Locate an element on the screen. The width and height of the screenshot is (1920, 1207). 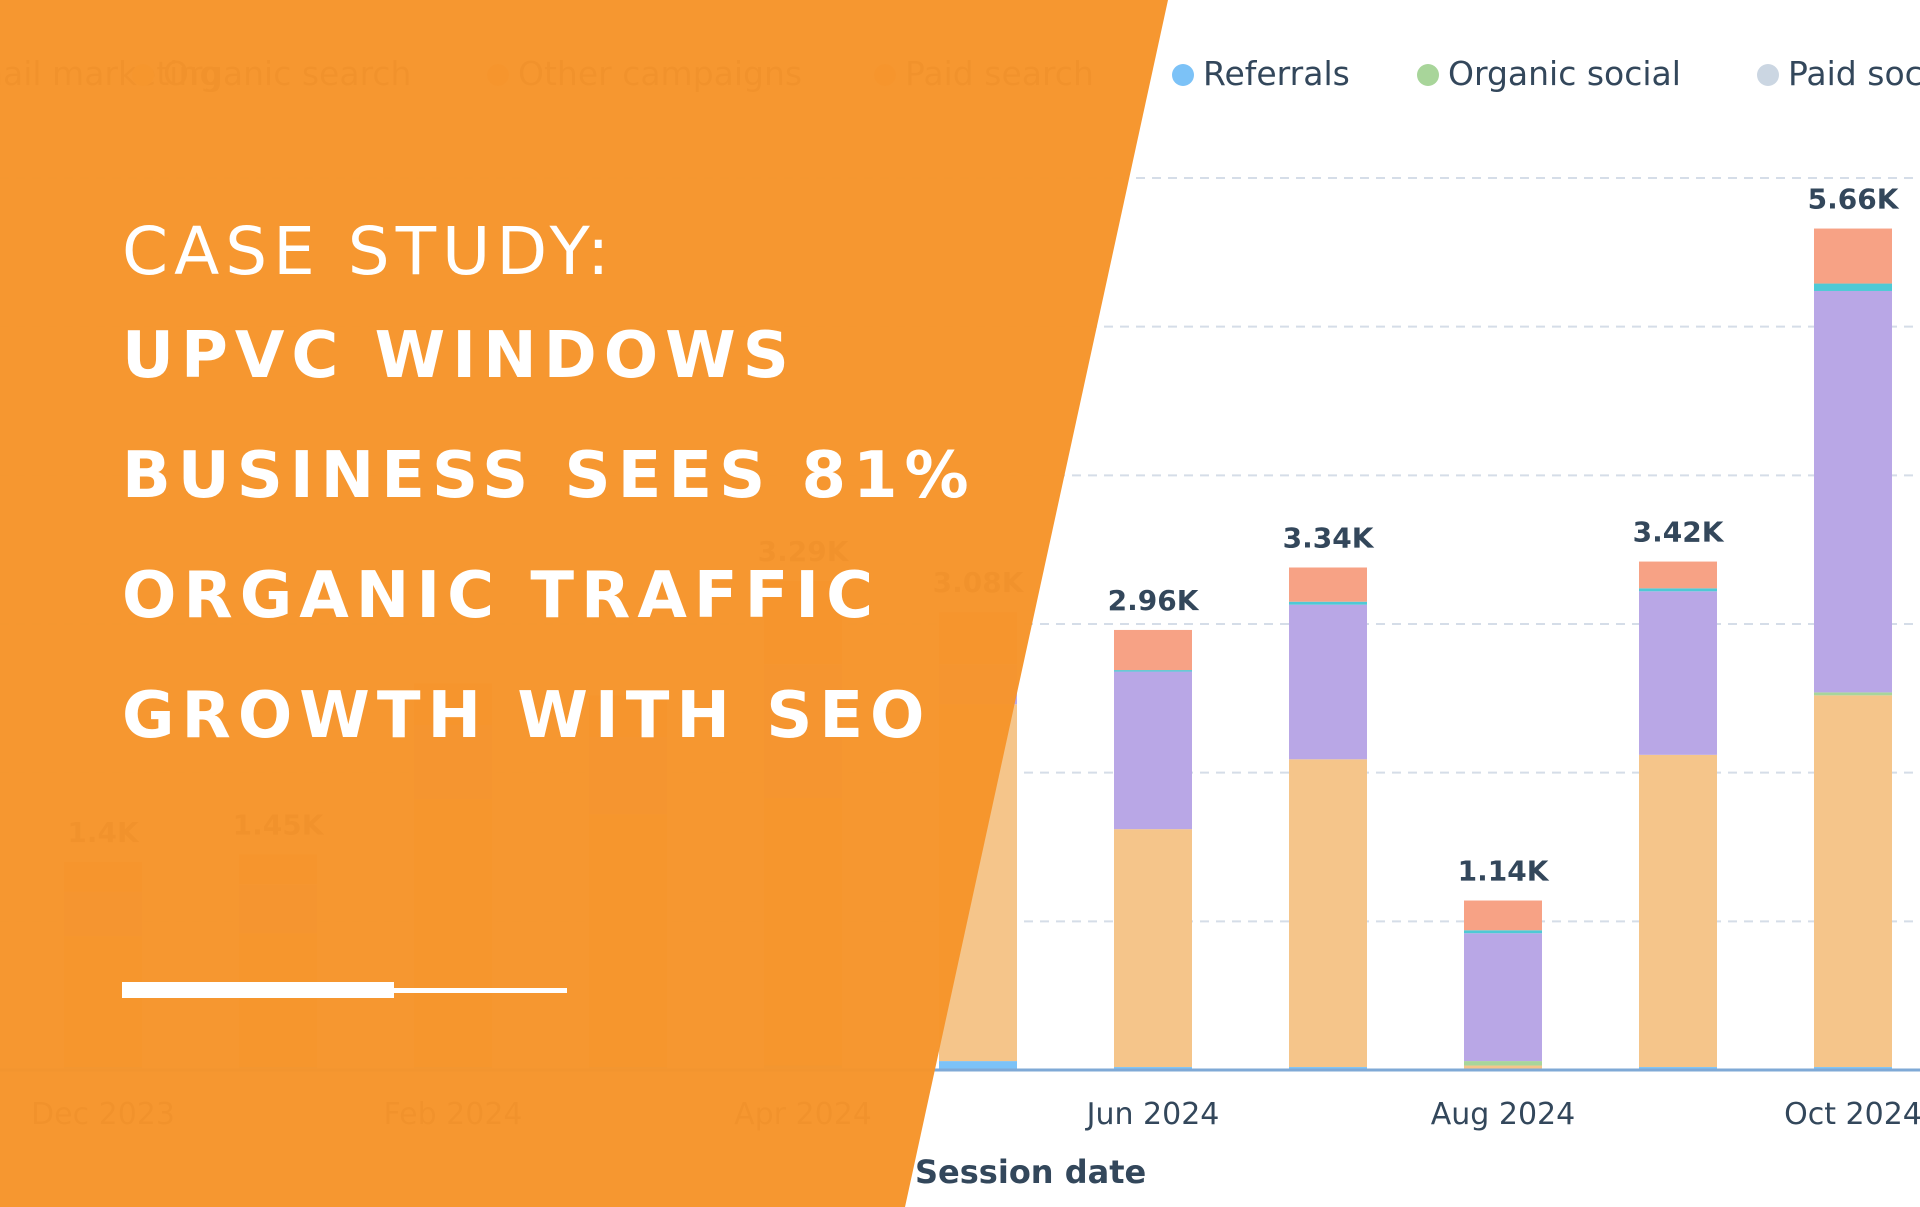
legend-item: Paid social is located at coordinates (1838, 73).